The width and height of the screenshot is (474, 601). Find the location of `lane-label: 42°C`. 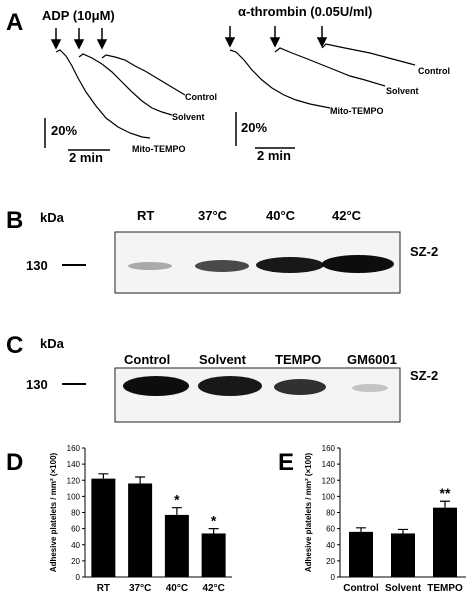

lane-label: 42°C is located at coordinates (347, 215).